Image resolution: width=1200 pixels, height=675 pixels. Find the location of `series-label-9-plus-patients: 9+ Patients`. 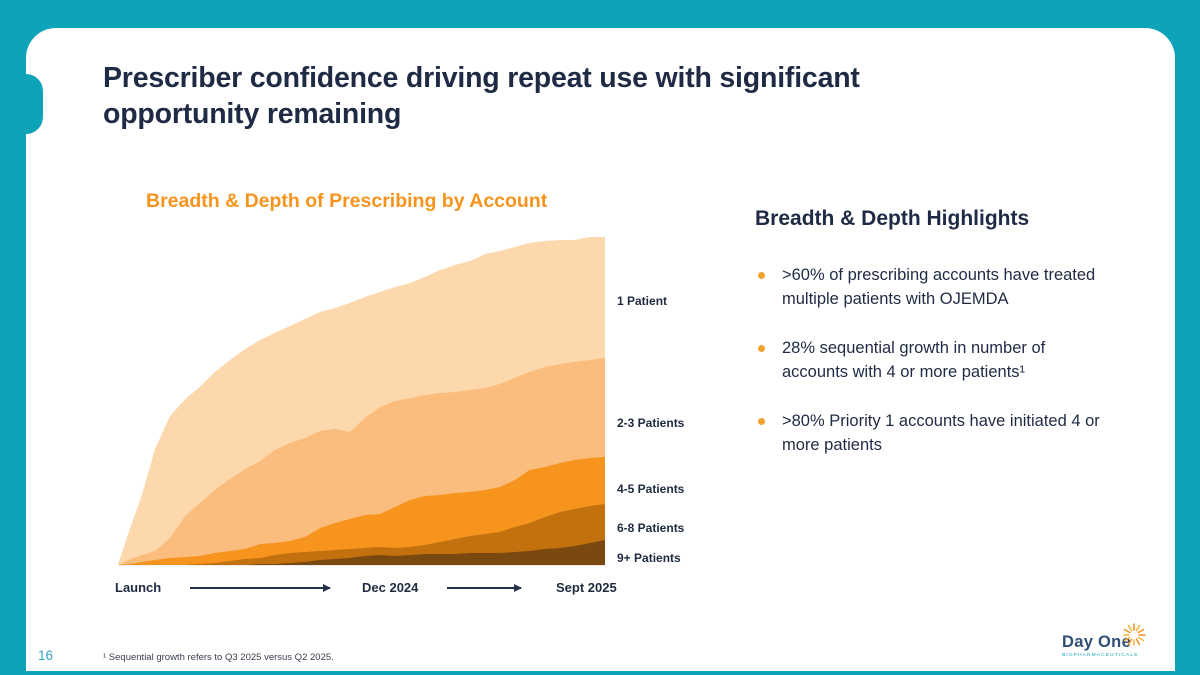

series-label-9-plus-patients: 9+ Patients is located at coordinates (649, 558).